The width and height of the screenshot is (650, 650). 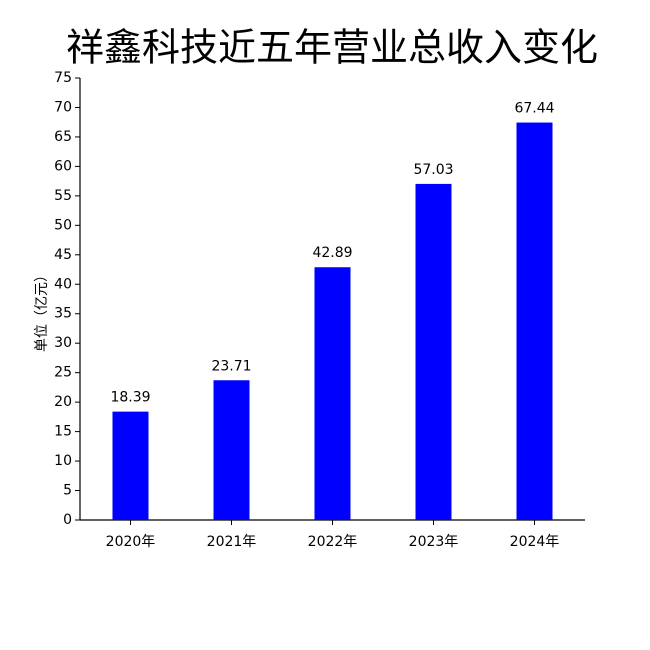 I want to click on x-tick-label: 2022年, so click(x=333, y=542).